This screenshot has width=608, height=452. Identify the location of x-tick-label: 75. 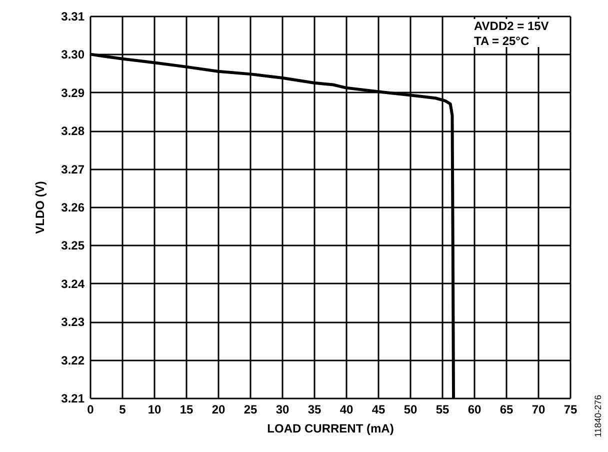
(571, 409).